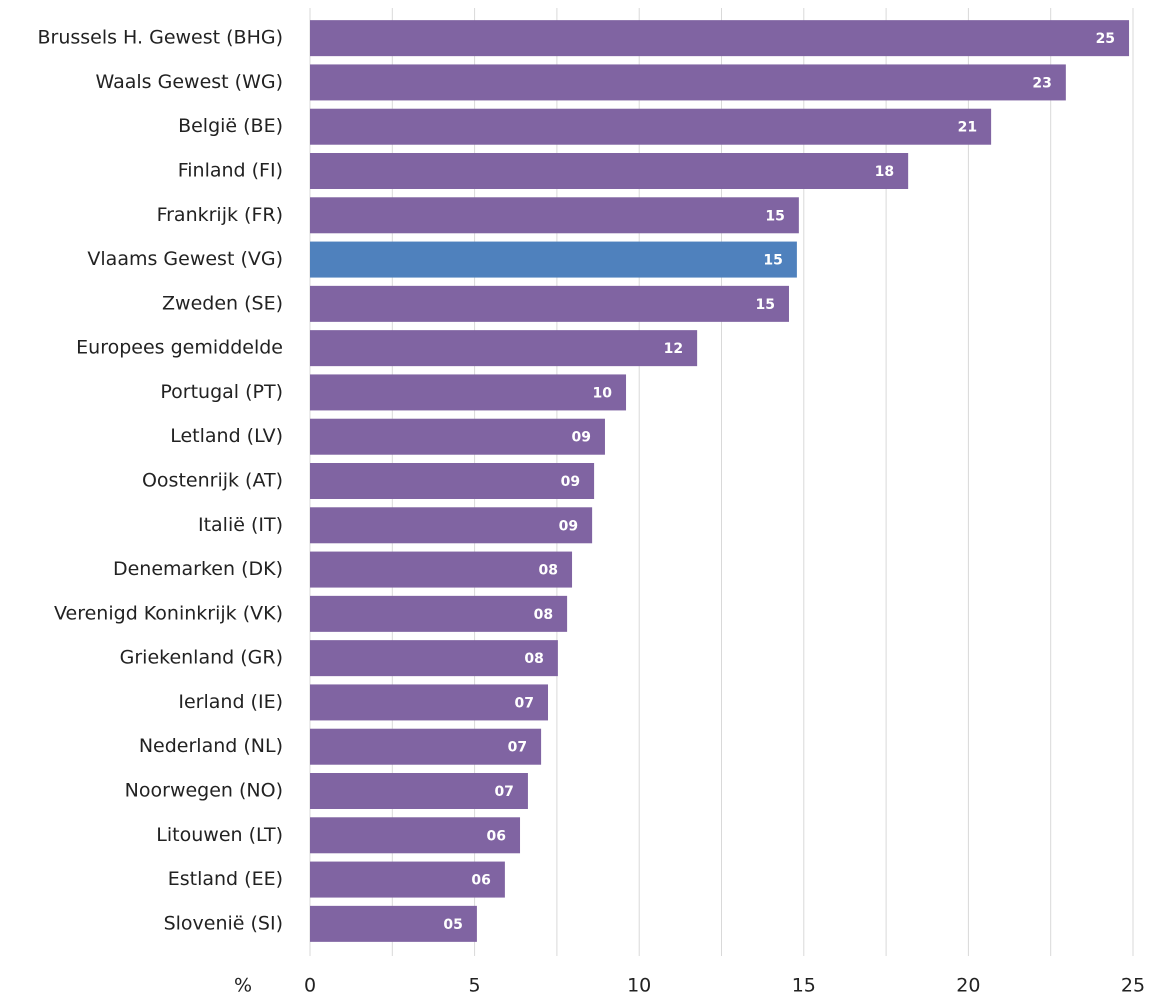 This screenshot has height=996, width=1157. I want to click on value-label: 05, so click(452, 925).